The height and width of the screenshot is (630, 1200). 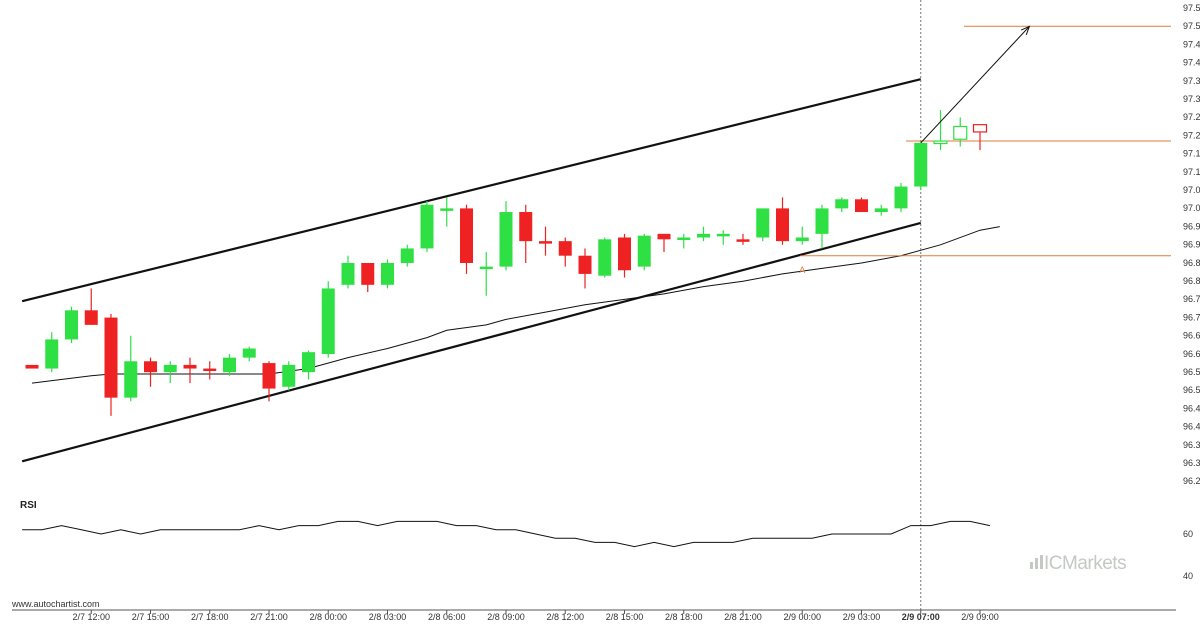 What do you see at coordinates (1191, 263) in the screenshot?
I see `price-tick-label: 96.8655` at bounding box center [1191, 263].